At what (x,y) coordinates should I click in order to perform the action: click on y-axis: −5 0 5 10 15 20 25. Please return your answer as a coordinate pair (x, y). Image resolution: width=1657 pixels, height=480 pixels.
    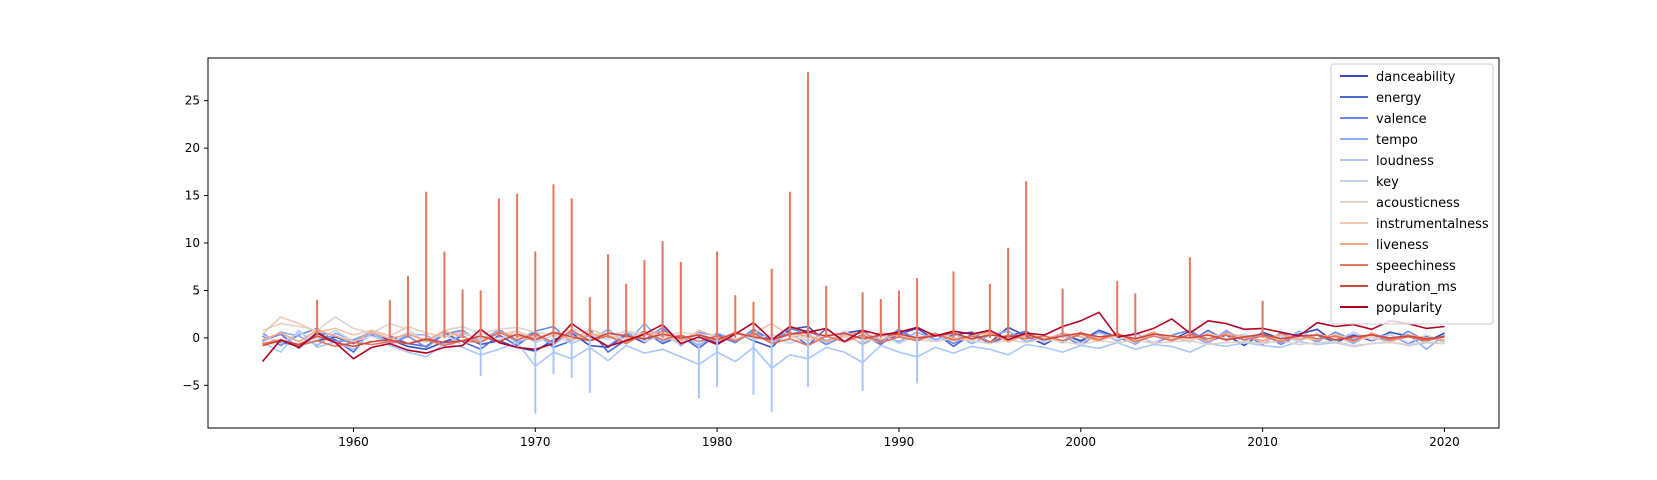
    Looking at the image, I should click on (195, 243).